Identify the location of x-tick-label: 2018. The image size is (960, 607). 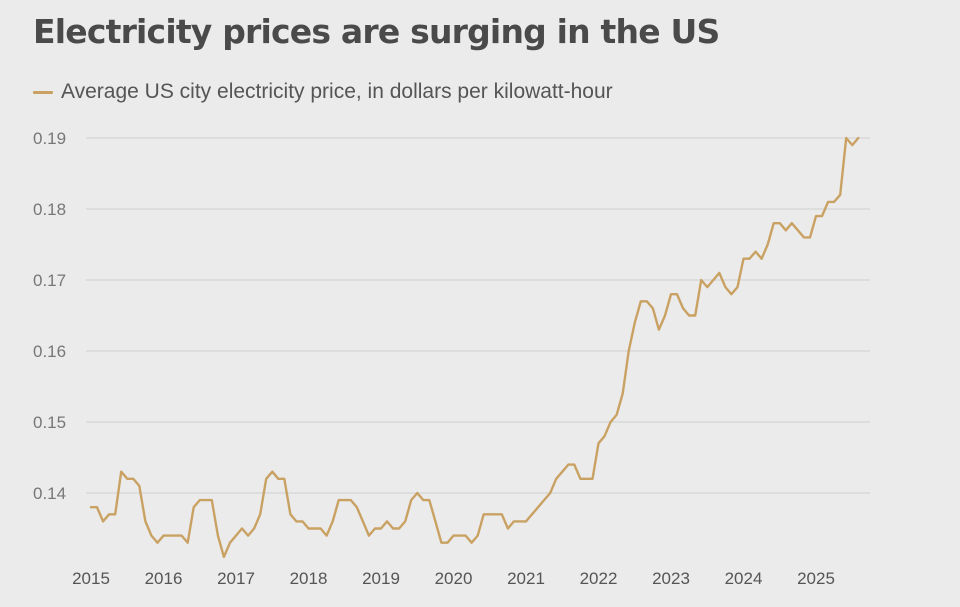
(309, 578).